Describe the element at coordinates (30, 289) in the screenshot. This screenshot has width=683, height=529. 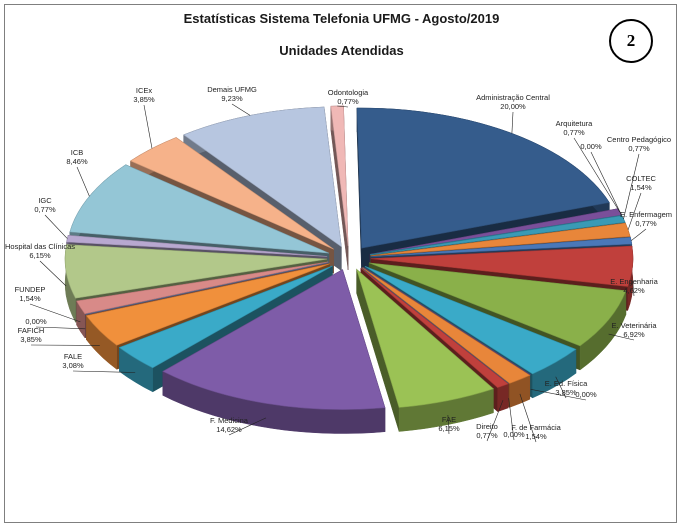
I see `slice-label: FUNDEP` at that location.